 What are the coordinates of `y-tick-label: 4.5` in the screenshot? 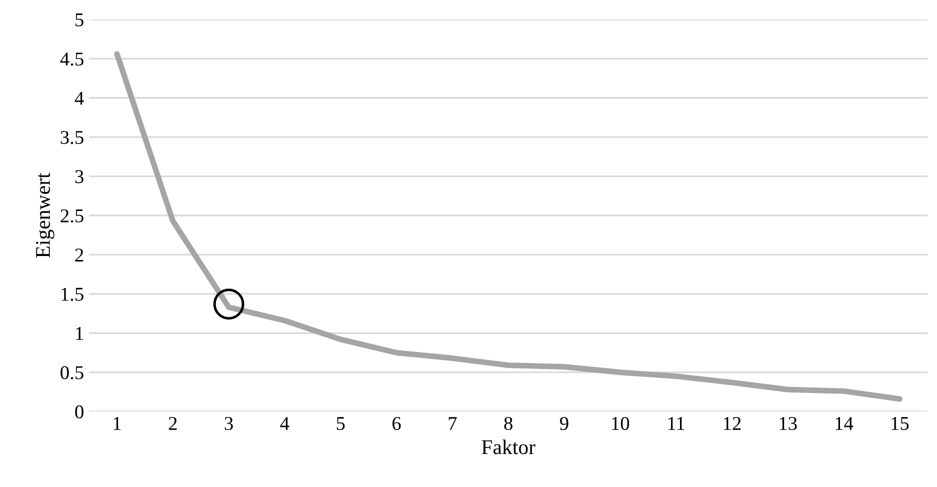 It's located at (72, 59).